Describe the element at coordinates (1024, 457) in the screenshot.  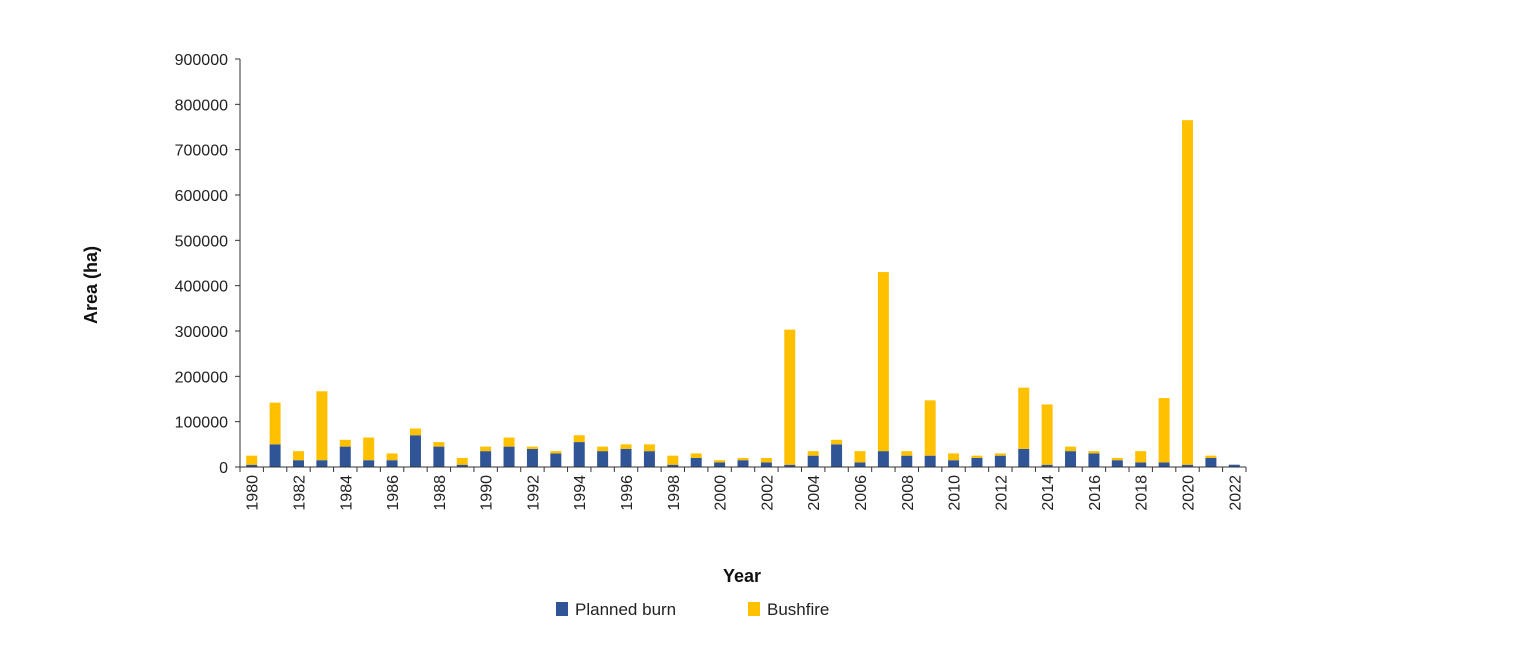
I see `bar-planned-burn-2013` at that location.